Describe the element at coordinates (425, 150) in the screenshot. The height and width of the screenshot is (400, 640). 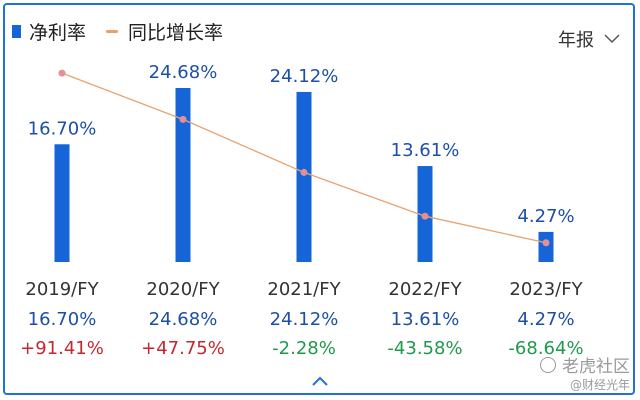
I see `bar-value-label: 13.61%` at that location.